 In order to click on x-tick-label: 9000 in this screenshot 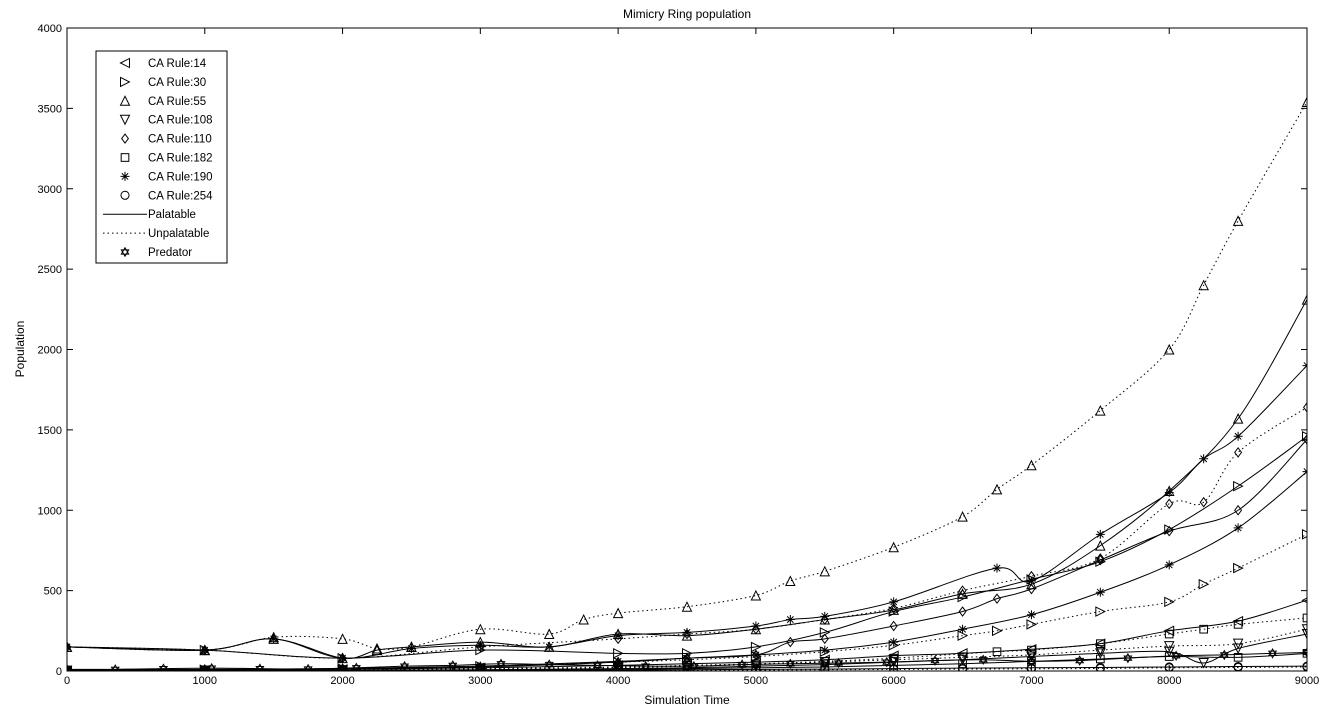, I will do `click(1307, 681)`.